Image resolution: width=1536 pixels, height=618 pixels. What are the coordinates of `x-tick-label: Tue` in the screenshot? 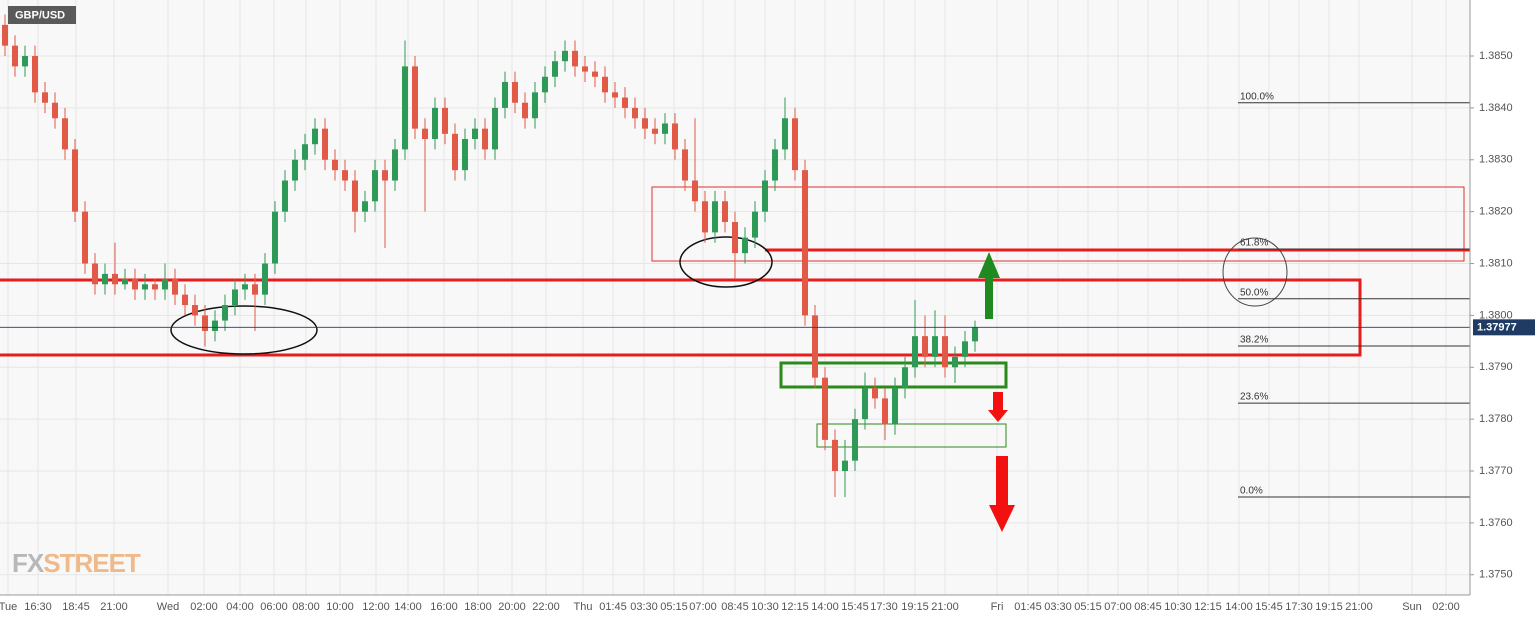 It's located at (8, 607).